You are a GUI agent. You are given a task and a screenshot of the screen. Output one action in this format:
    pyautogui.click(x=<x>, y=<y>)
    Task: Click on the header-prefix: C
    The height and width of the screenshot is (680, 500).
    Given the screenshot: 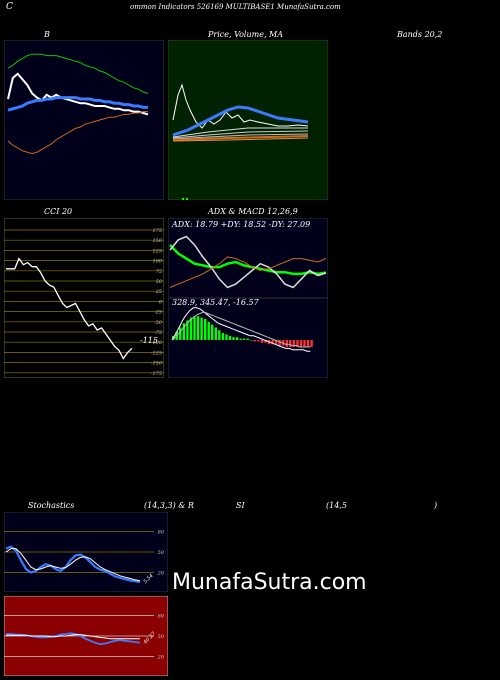 What is the action you would take?
    pyautogui.click(x=9, y=7)
    